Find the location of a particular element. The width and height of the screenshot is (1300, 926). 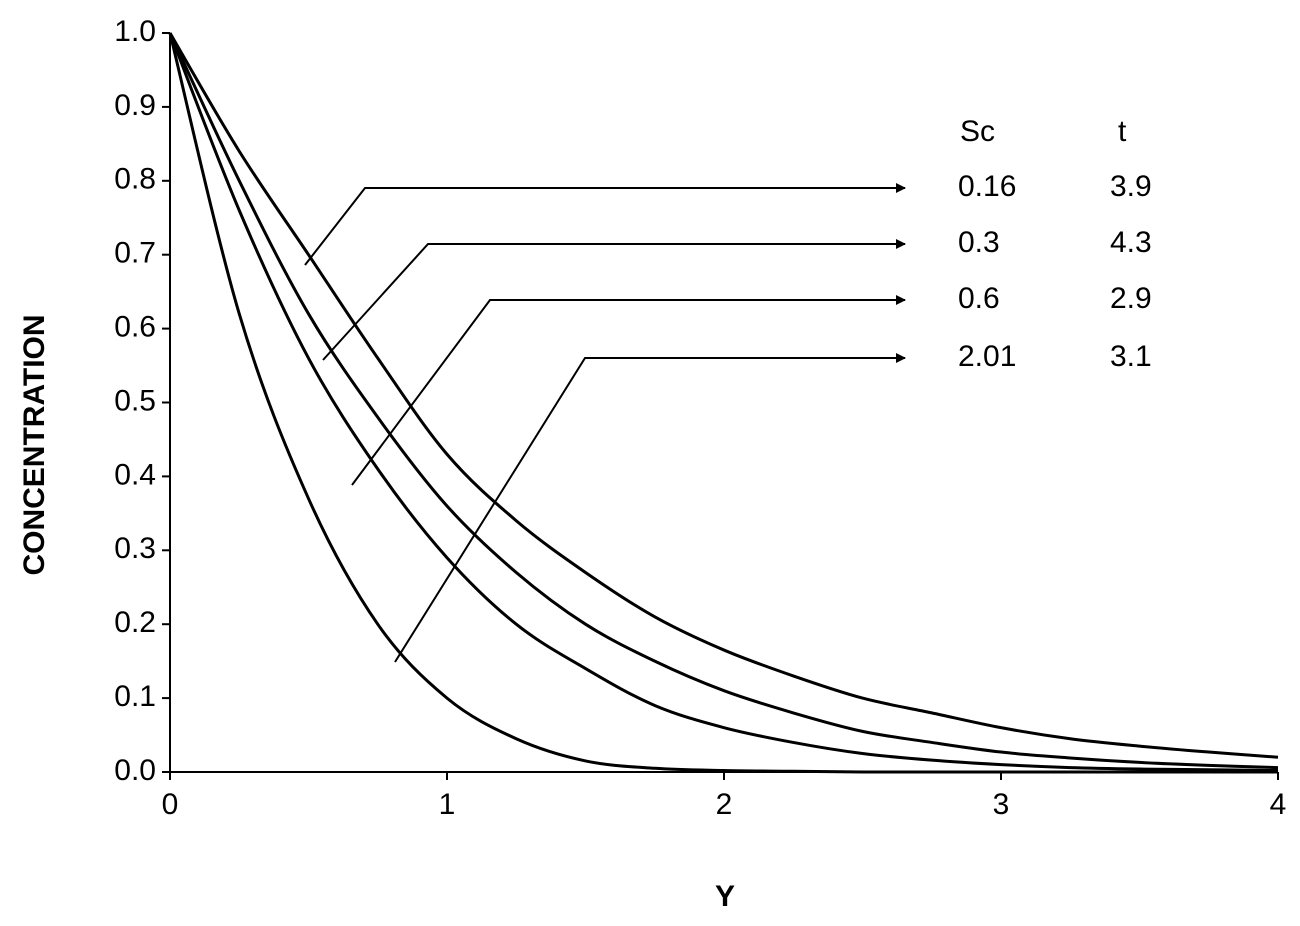

legend-t: 3.1 is located at coordinates (1131, 356).